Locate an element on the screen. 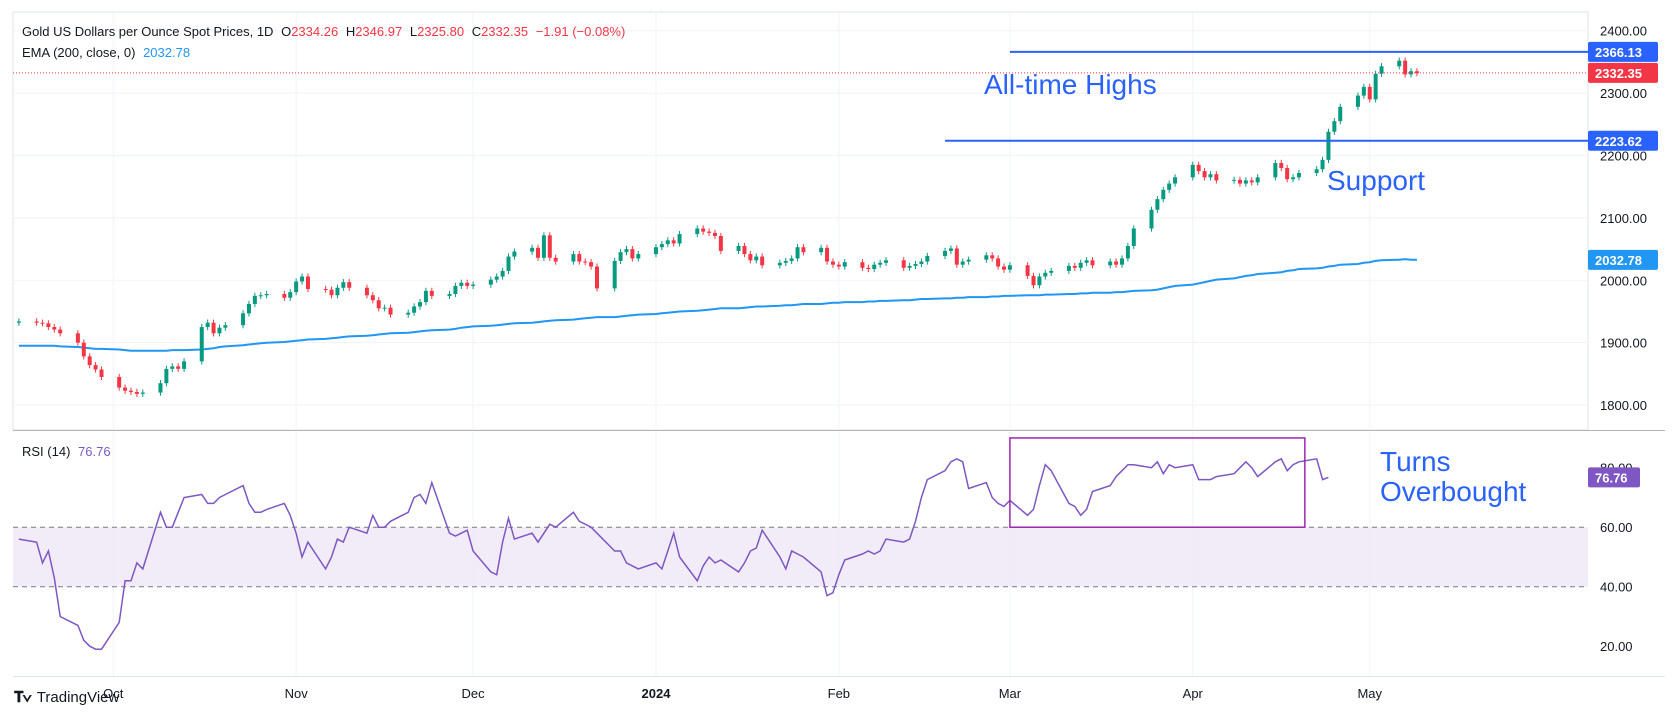 Image resolution: width=1675 pixels, height=718 pixels. ema-value: 2032.78 is located at coordinates (167, 52).